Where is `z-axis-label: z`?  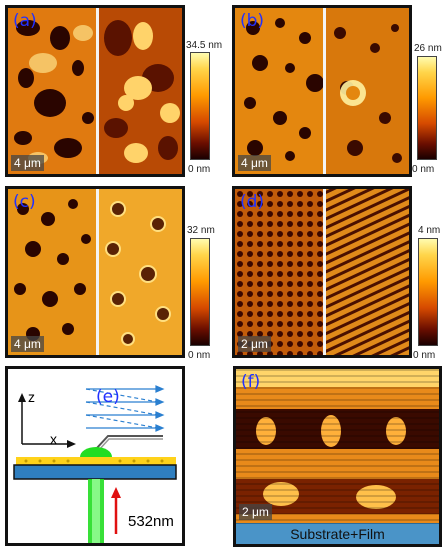 z-axis-label: z is located at coordinates (31, 397).